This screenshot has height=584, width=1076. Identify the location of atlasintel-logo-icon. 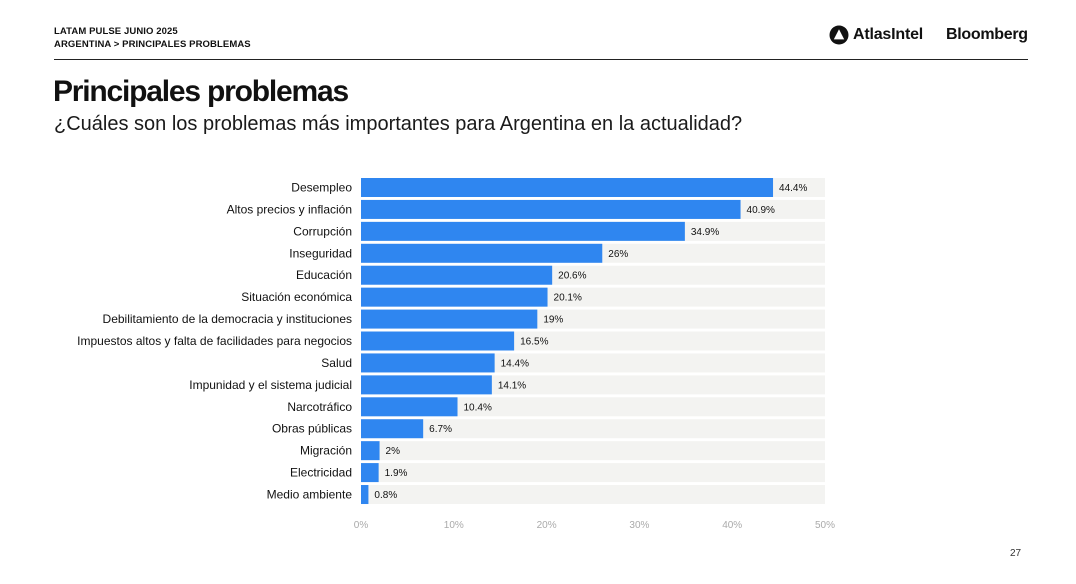
(839, 35).